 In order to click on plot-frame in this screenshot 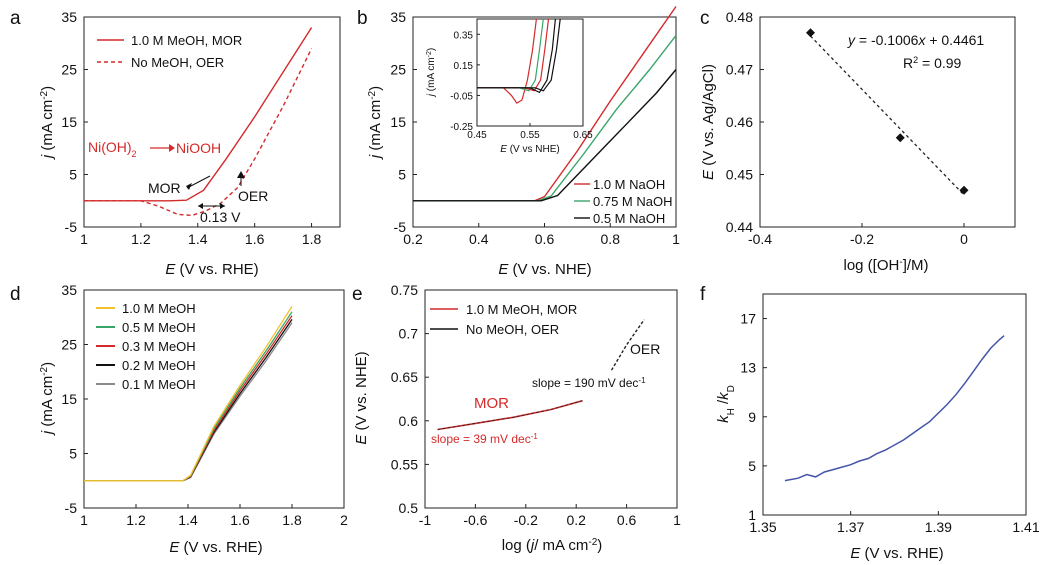, I will do `click(887, 122)`.